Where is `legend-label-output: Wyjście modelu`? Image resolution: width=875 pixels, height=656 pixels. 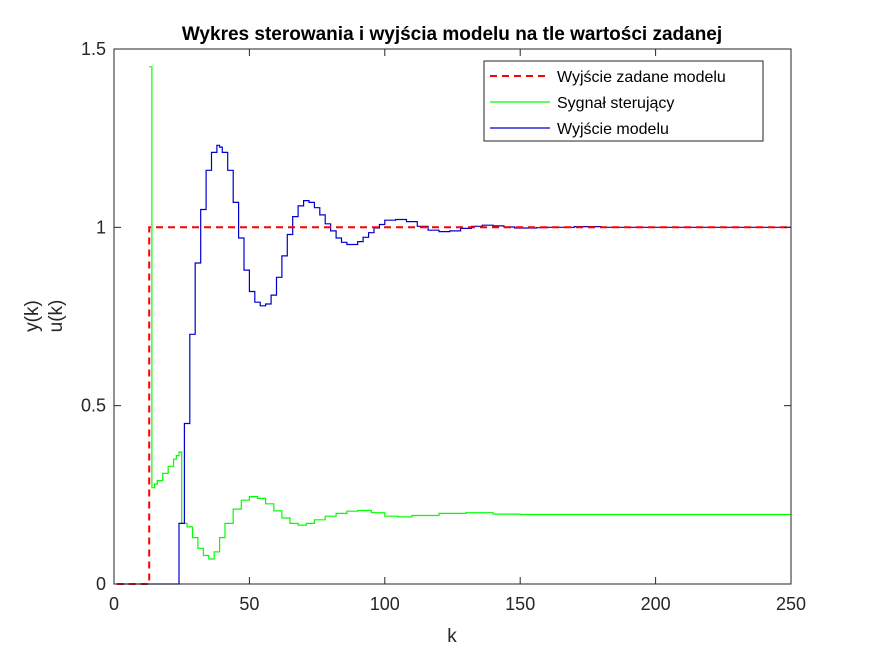 legend-label-output: Wyjście modelu is located at coordinates (613, 129).